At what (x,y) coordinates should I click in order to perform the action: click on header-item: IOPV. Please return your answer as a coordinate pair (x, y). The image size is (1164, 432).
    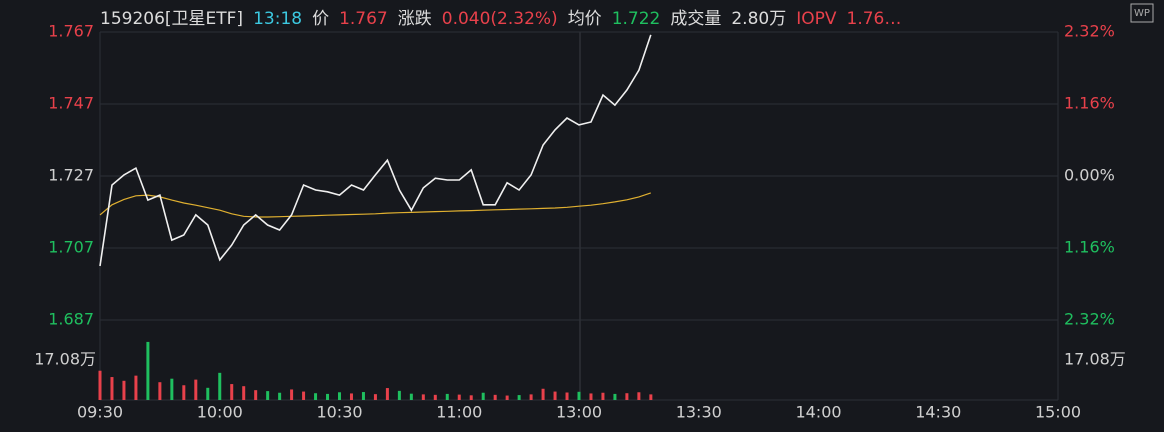
    Looking at the image, I should click on (816, 19).